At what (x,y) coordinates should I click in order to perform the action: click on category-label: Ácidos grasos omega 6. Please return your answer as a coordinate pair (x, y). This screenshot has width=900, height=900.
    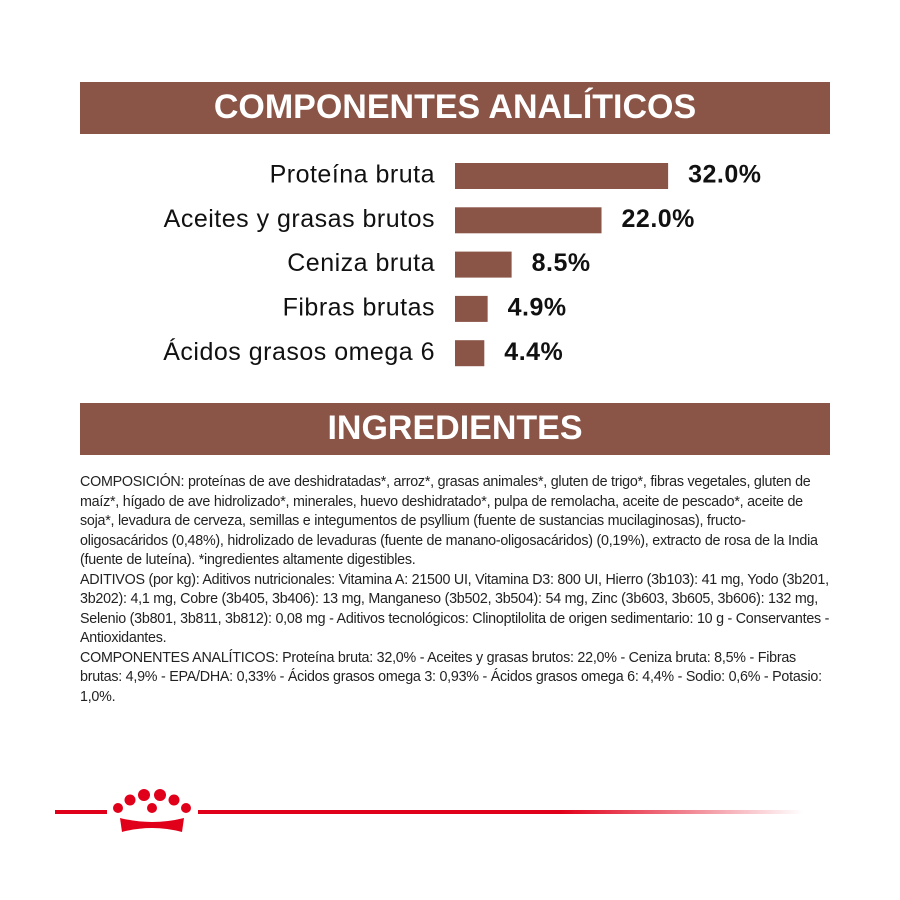
    Looking at the image, I should click on (299, 351).